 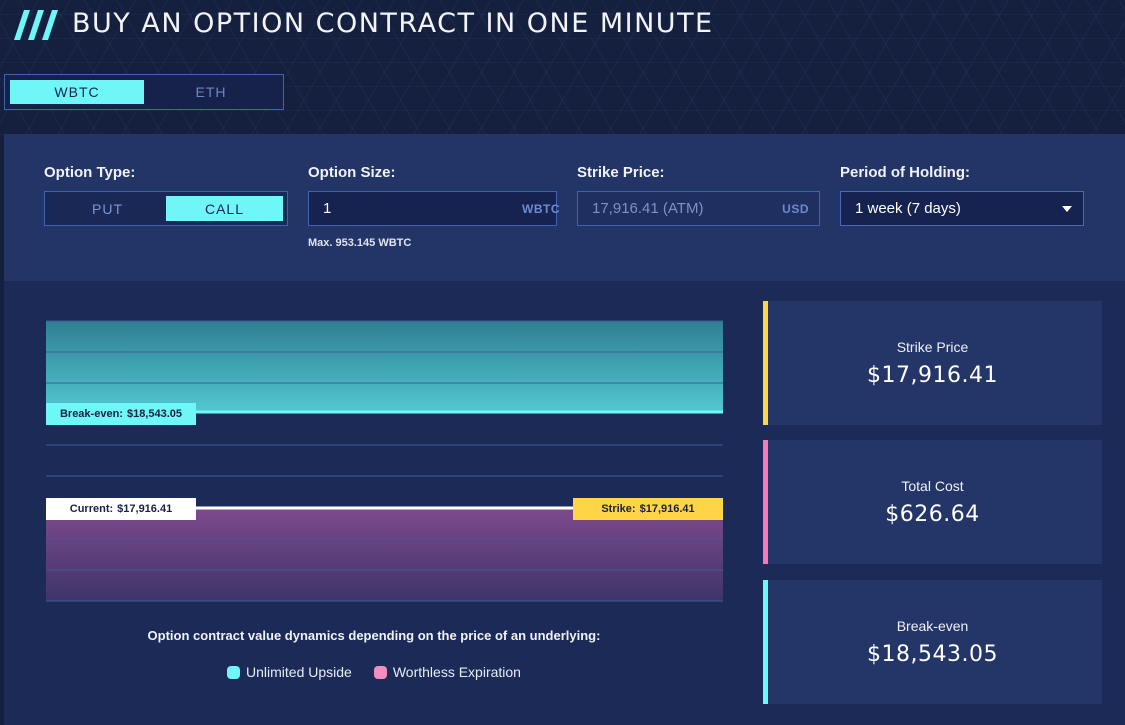 I want to click on legend-item-upside: Unlimited Upside, so click(x=289, y=672).